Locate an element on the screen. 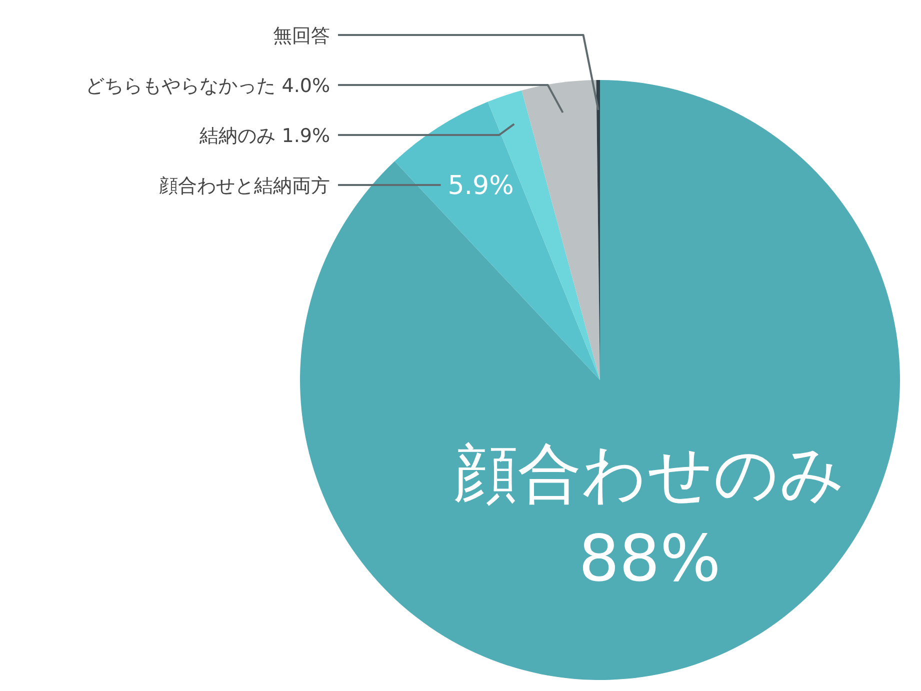 This screenshot has height=691, width=921. data-label: 5.9% is located at coordinates (481, 186).